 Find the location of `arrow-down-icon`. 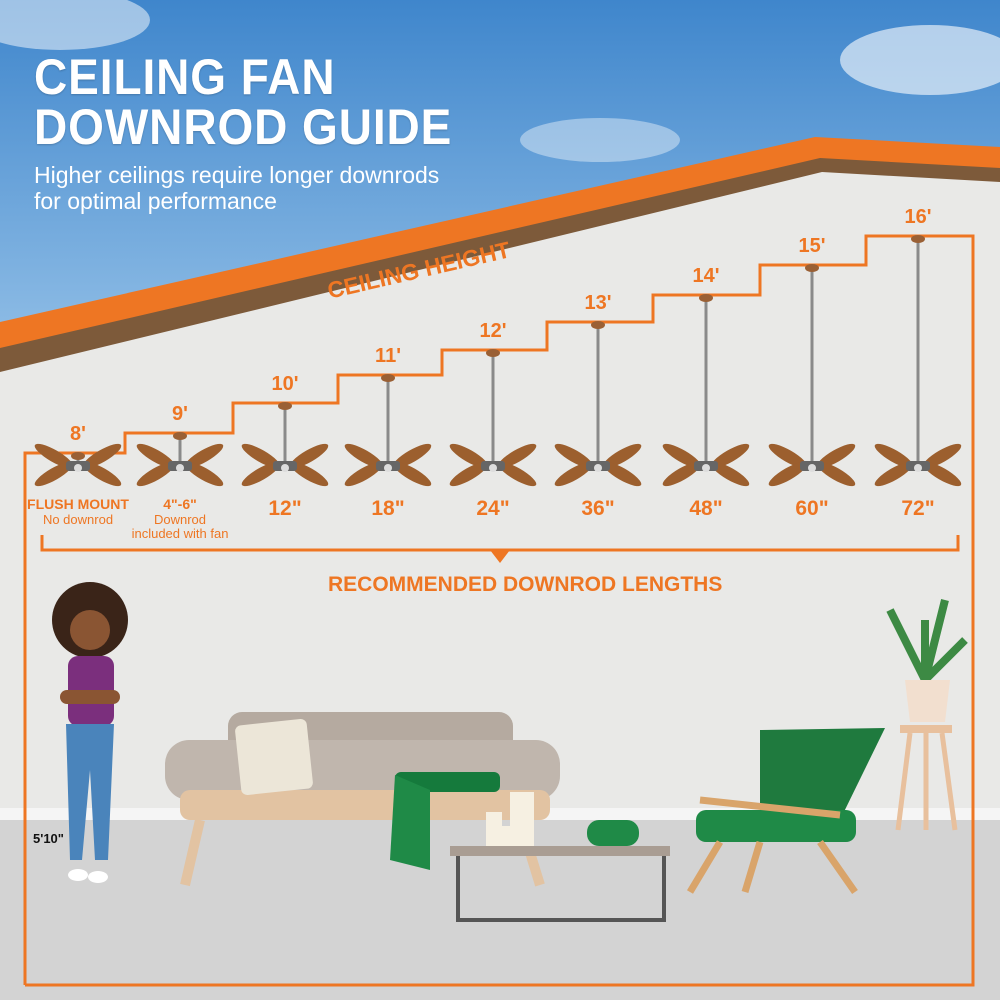

arrow-down-icon is located at coordinates (500, 556).